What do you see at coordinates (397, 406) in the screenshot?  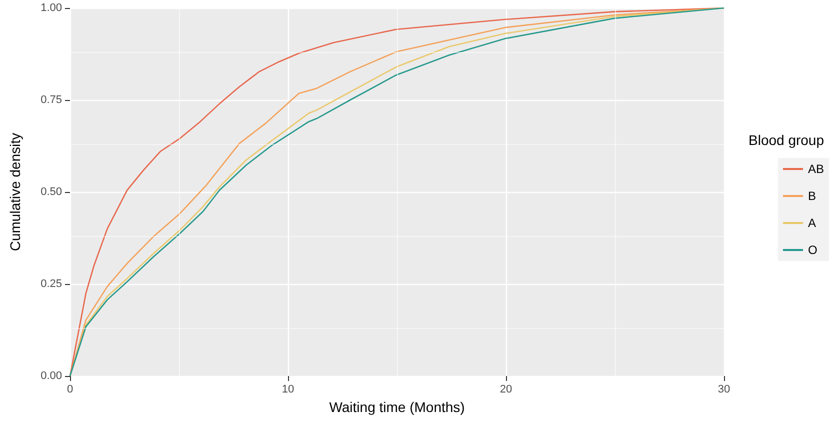 I see `x-axis-title: Waiting time (Months)` at bounding box center [397, 406].